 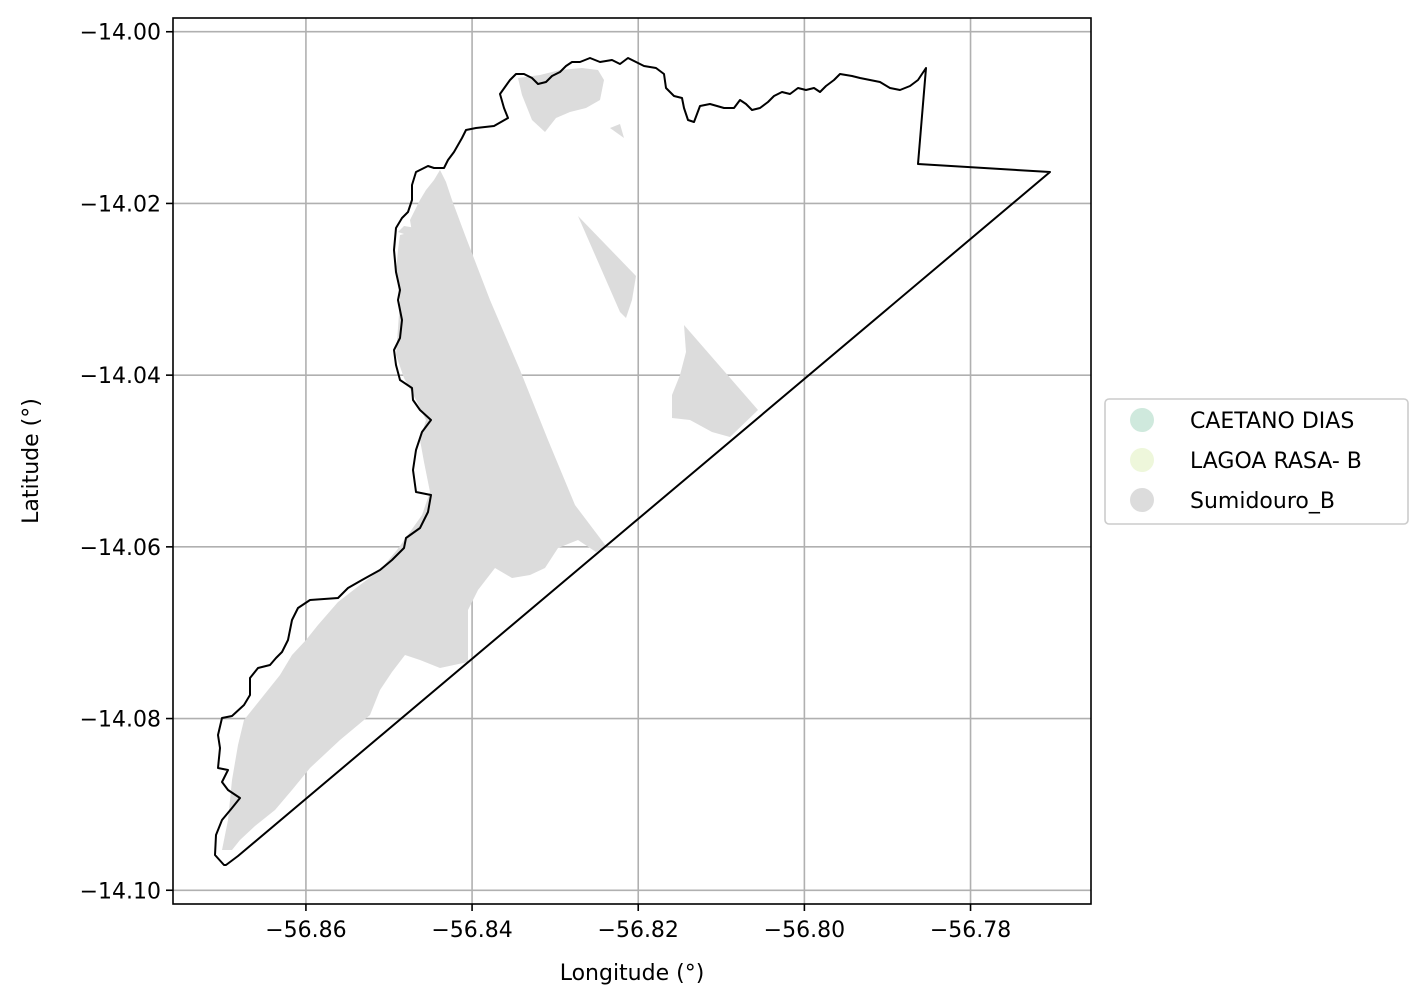 I want to click on legend-frame, so click(x=1256, y=461).